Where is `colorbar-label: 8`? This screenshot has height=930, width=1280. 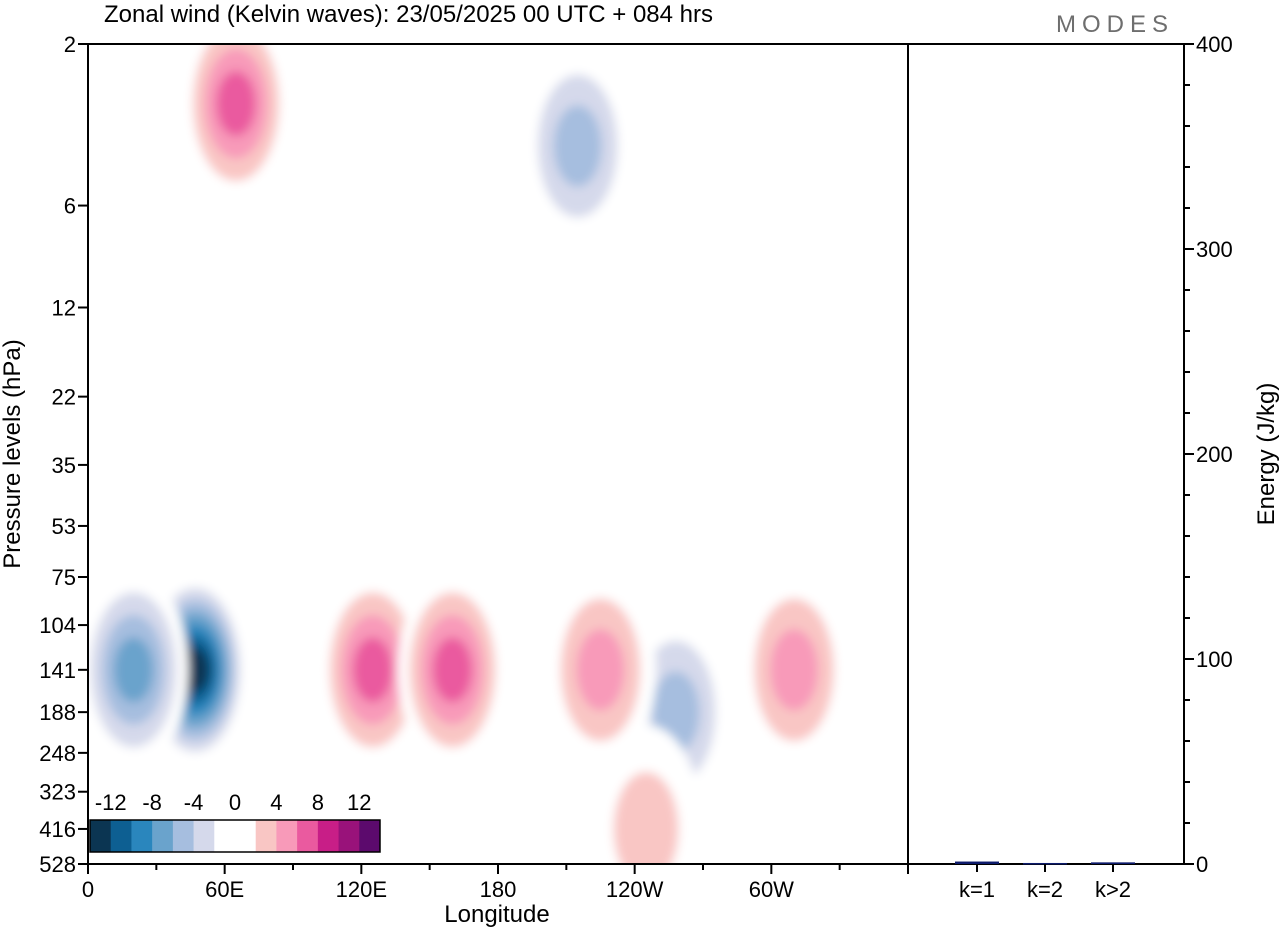
colorbar-label: 8 is located at coordinates (318, 802).